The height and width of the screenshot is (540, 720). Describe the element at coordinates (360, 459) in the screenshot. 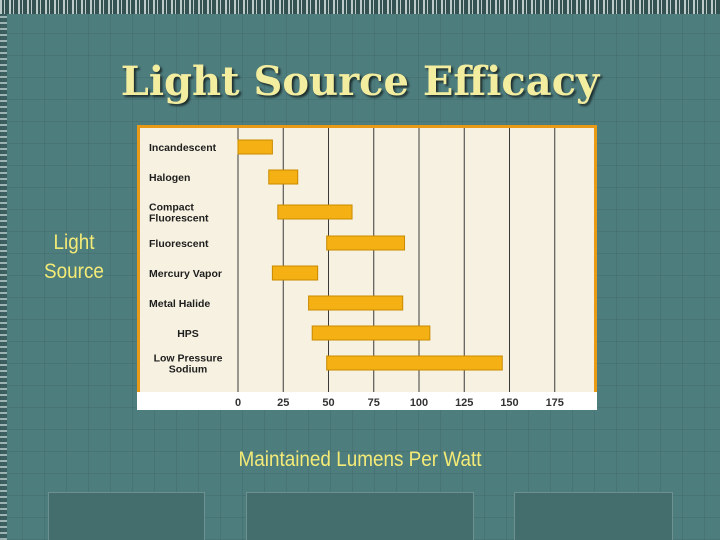

I see `x-axis-label: Maintained Lumens Per Watt` at that location.